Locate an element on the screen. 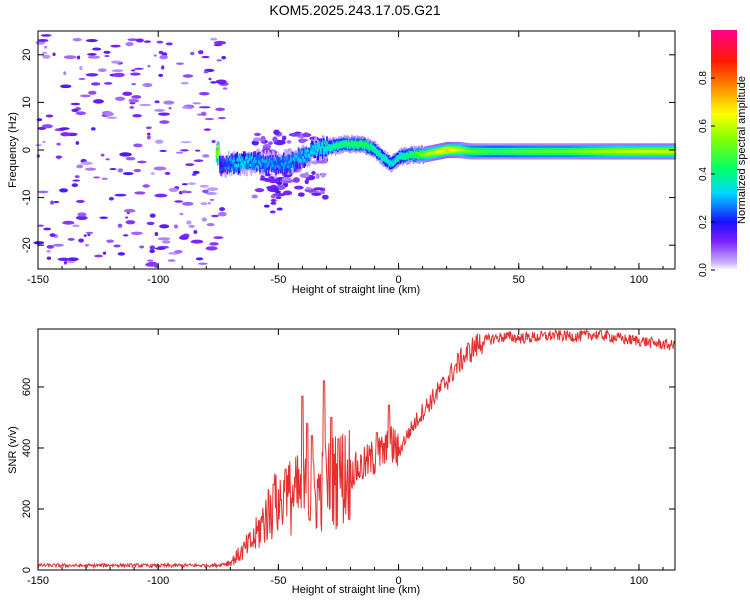 Image resolution: width=750 pixels, height=605 pixels. spectrogram-y-tick-label: -10 is located at coordinates (27, 198).